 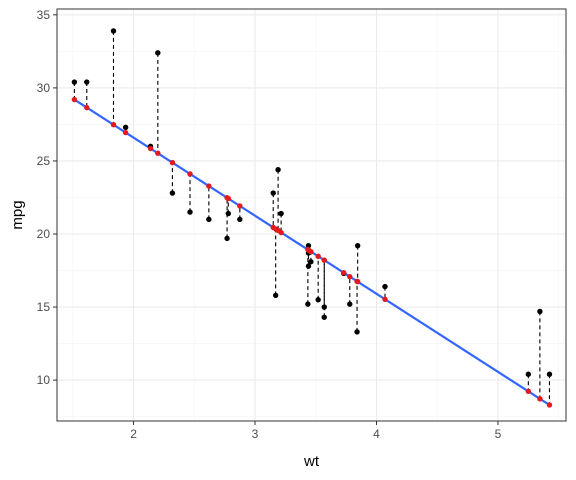 What do you see at coordinates (133, 434) in the screenshot?
I see `x-tick-label: 2` at bounding box center [133, 434].